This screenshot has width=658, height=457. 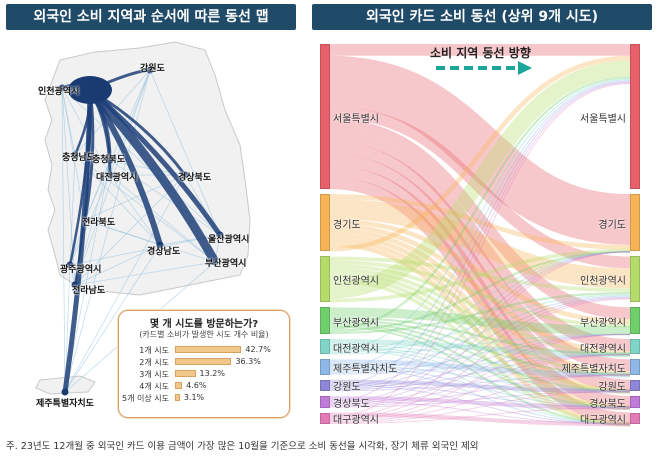 What do you see at coordinates (356, 282) in the screenshot?
I see `sankey-source-label: 인천광역시` at bounding box center [356, 282].